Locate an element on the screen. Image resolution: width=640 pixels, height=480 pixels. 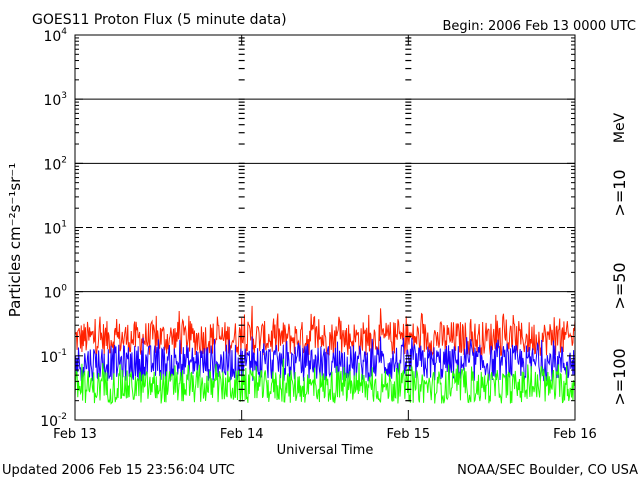
legend-series-10: >=10 is located at coordinates (619, 192).